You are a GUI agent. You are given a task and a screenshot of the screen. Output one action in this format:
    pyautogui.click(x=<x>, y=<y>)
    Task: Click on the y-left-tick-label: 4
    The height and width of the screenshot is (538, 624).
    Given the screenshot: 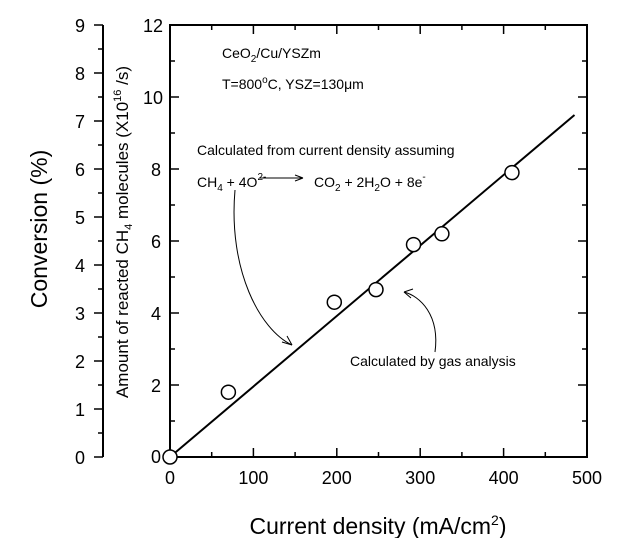 What is the action you would take?
    pyautogui.click(x=80, y=266)
    